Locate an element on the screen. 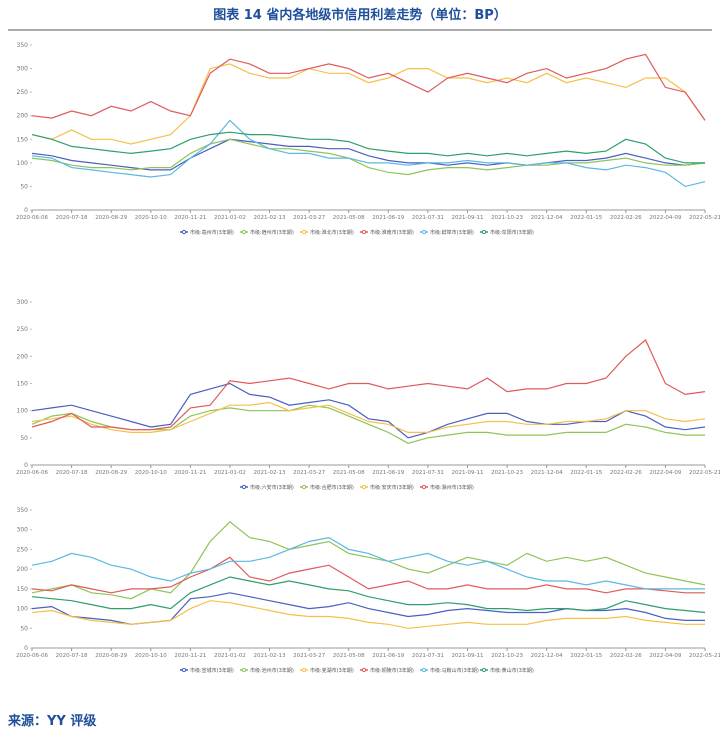  x-tick-label: 2021-09-11 is located at coordinates (467, 656).